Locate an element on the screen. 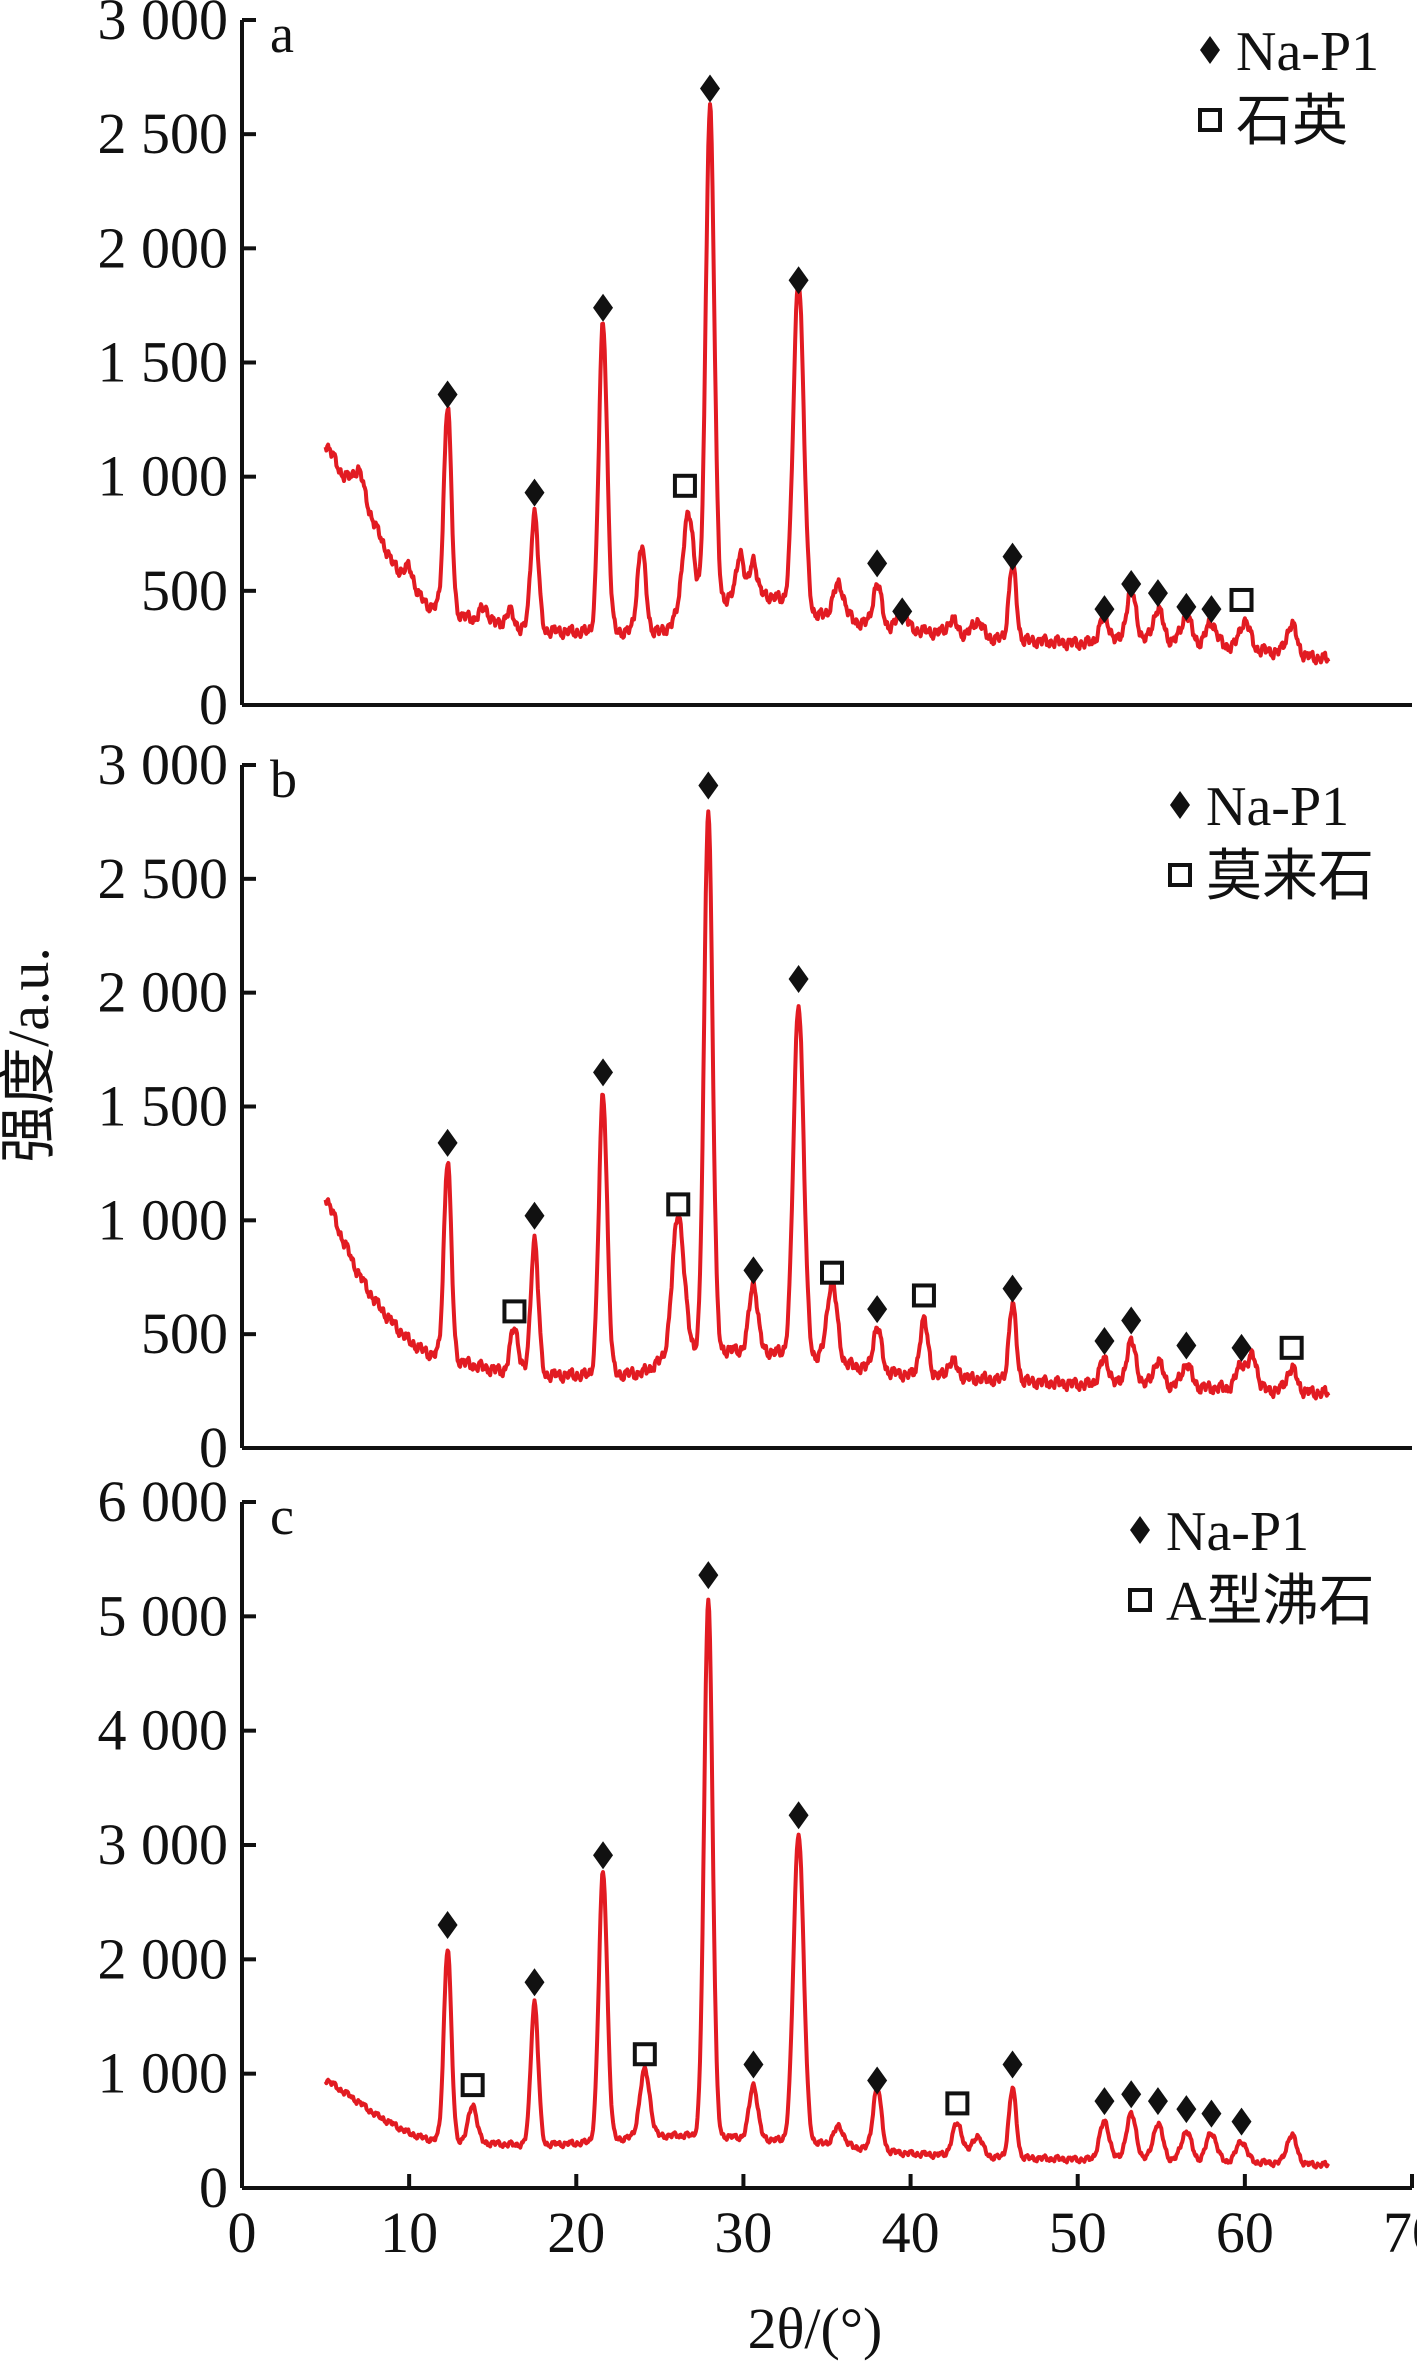  x-tick-label: 60 is located at coordinates (1245, 2232).